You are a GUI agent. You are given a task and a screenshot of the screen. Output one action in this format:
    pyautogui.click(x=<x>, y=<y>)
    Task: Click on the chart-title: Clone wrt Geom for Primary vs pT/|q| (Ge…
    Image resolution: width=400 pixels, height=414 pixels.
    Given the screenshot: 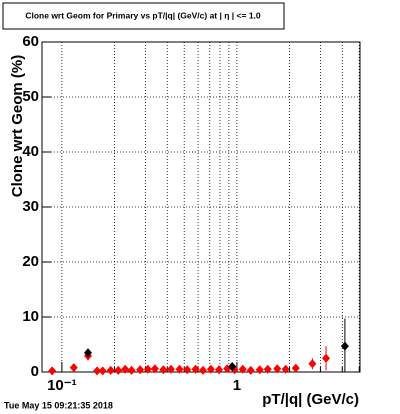 What is the action you would take?
    pyautogui.click(x=143, y=15)
    